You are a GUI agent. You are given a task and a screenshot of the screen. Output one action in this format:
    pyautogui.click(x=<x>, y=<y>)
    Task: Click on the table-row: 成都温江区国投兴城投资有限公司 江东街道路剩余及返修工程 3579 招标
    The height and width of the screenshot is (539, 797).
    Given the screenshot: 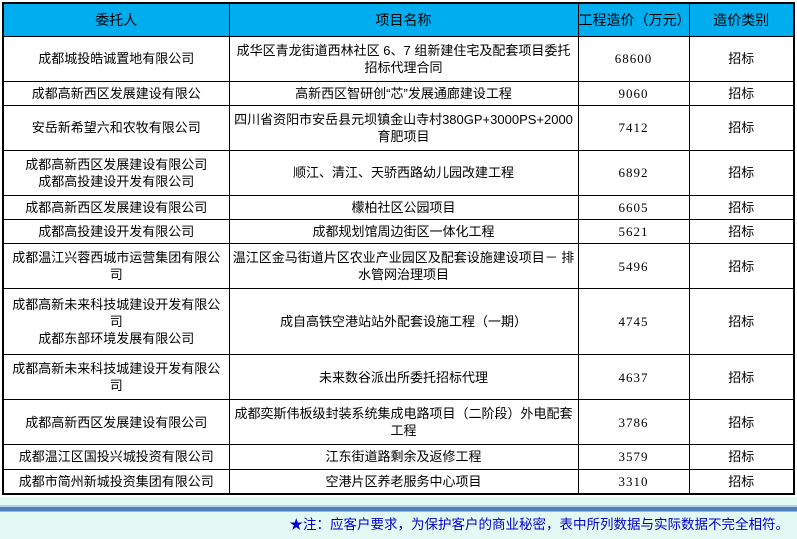 What is the action you would take?
    pyautogui.click(x=398, y=457)
    